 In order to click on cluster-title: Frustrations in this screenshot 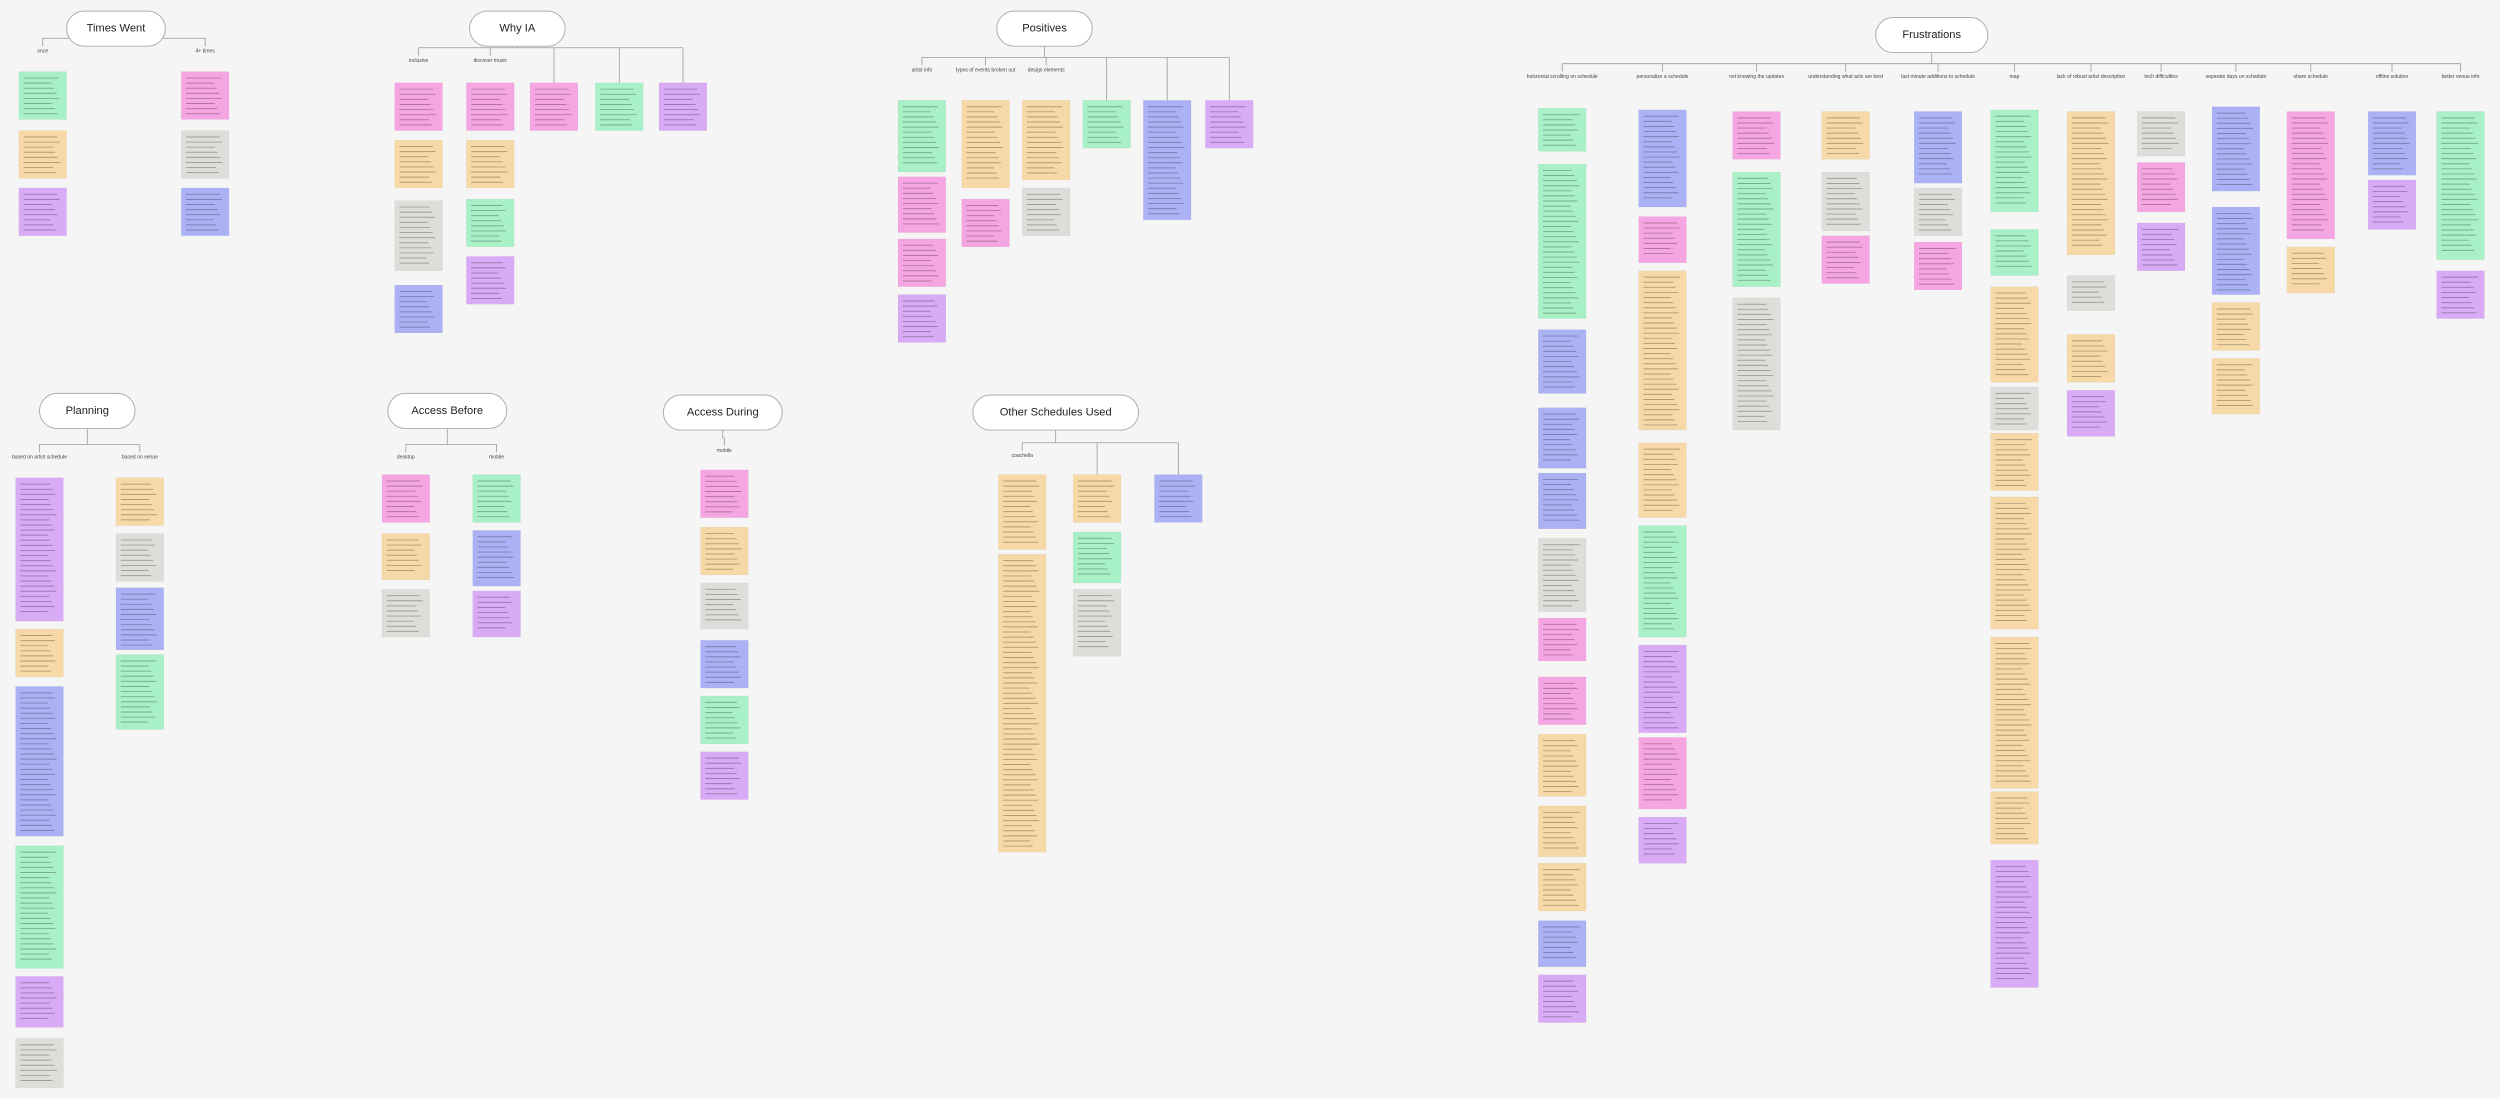, I will do `click(1931, 35)`.